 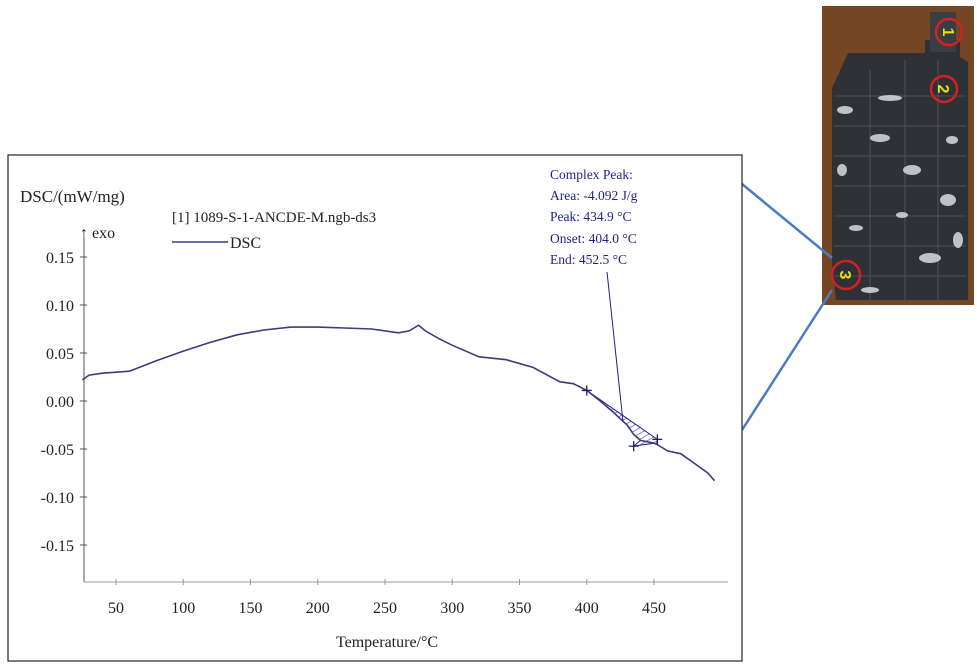 I want to click on y-tick-label: -0.05, so click(x=57, y=450).